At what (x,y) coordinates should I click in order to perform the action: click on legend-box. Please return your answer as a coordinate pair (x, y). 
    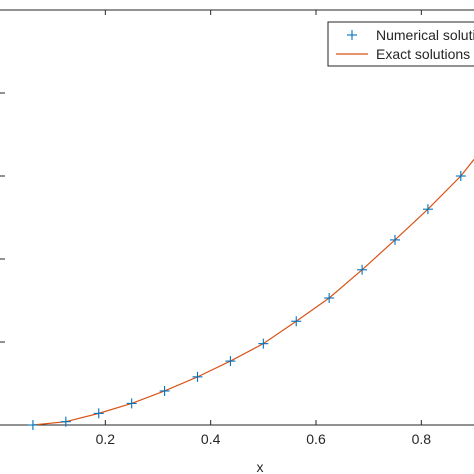
    Looking at the image, I should click on (400, 44).